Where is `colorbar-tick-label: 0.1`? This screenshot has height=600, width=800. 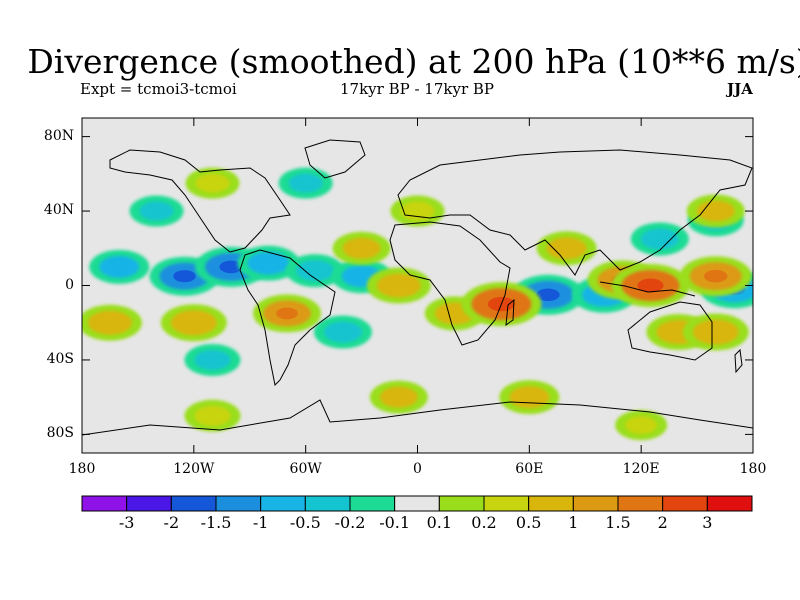 colorbar-tick-label: 0.1 is located at coordinates (439, 522).